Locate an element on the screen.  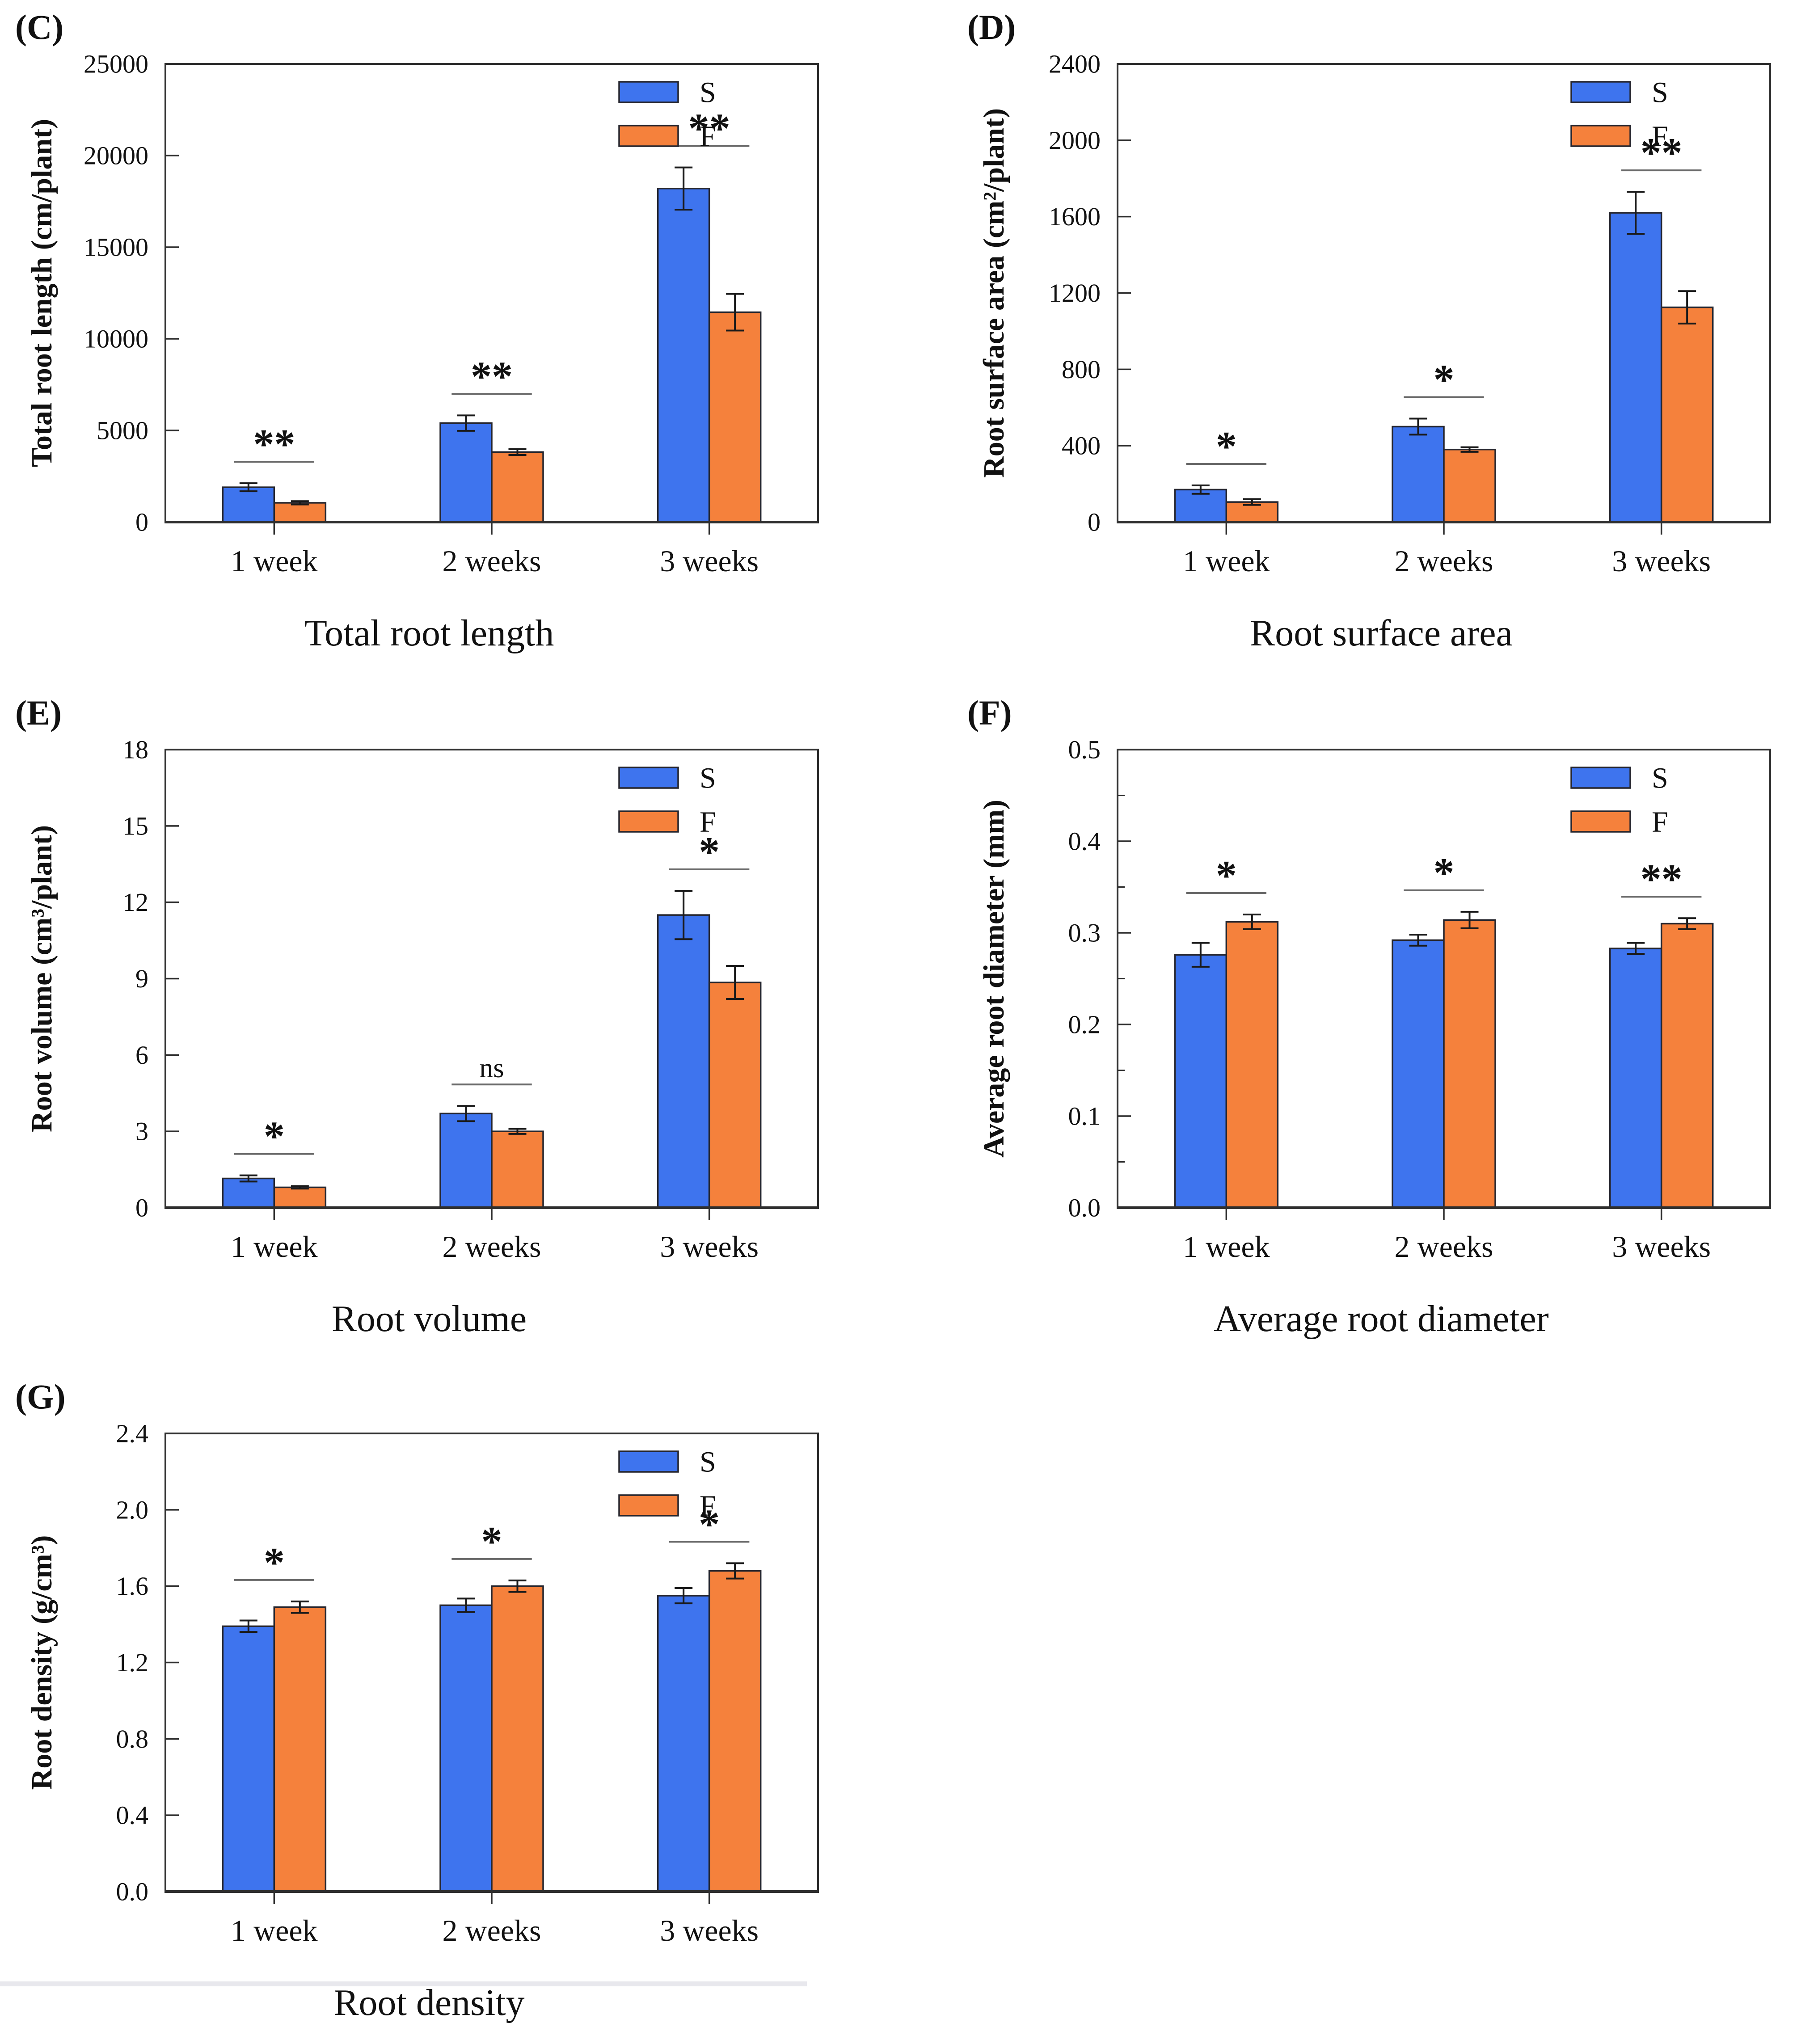
y-tick-label: 3 is located at coordinates (141, 1131).